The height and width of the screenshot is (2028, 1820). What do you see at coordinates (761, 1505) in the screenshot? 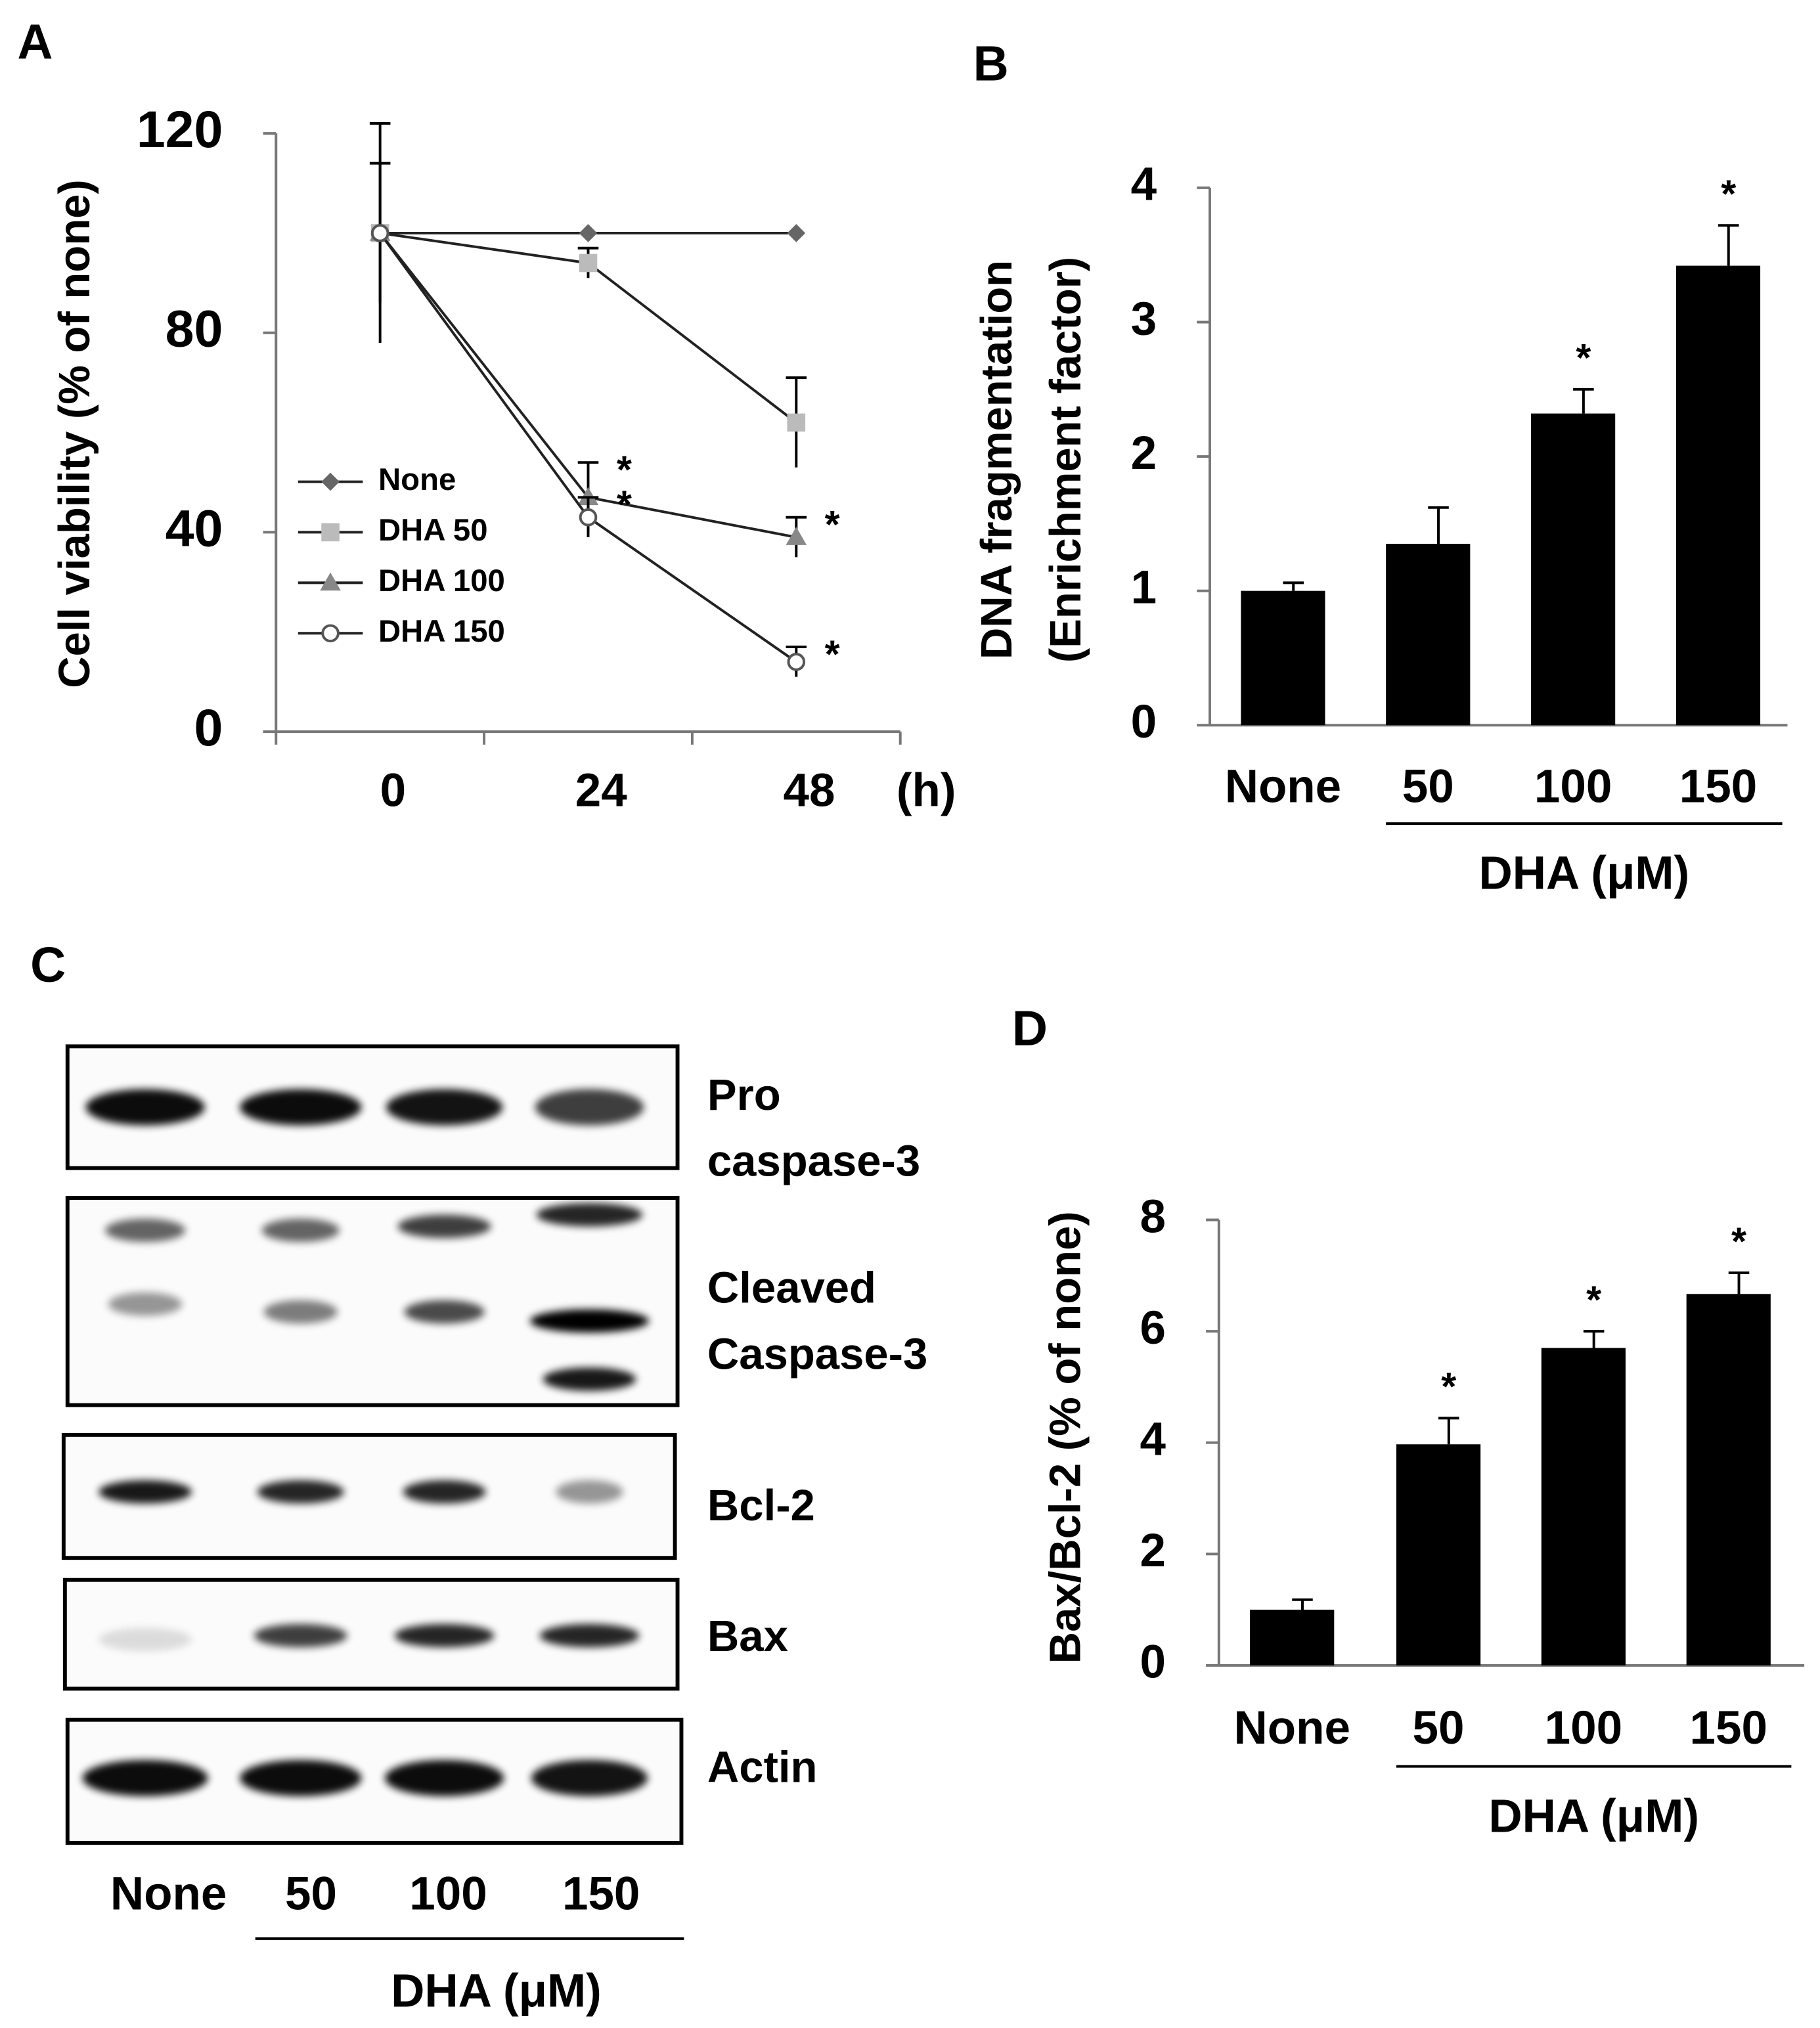
I see `row-label: Bcl-2` at bounding box center [761, 1505].